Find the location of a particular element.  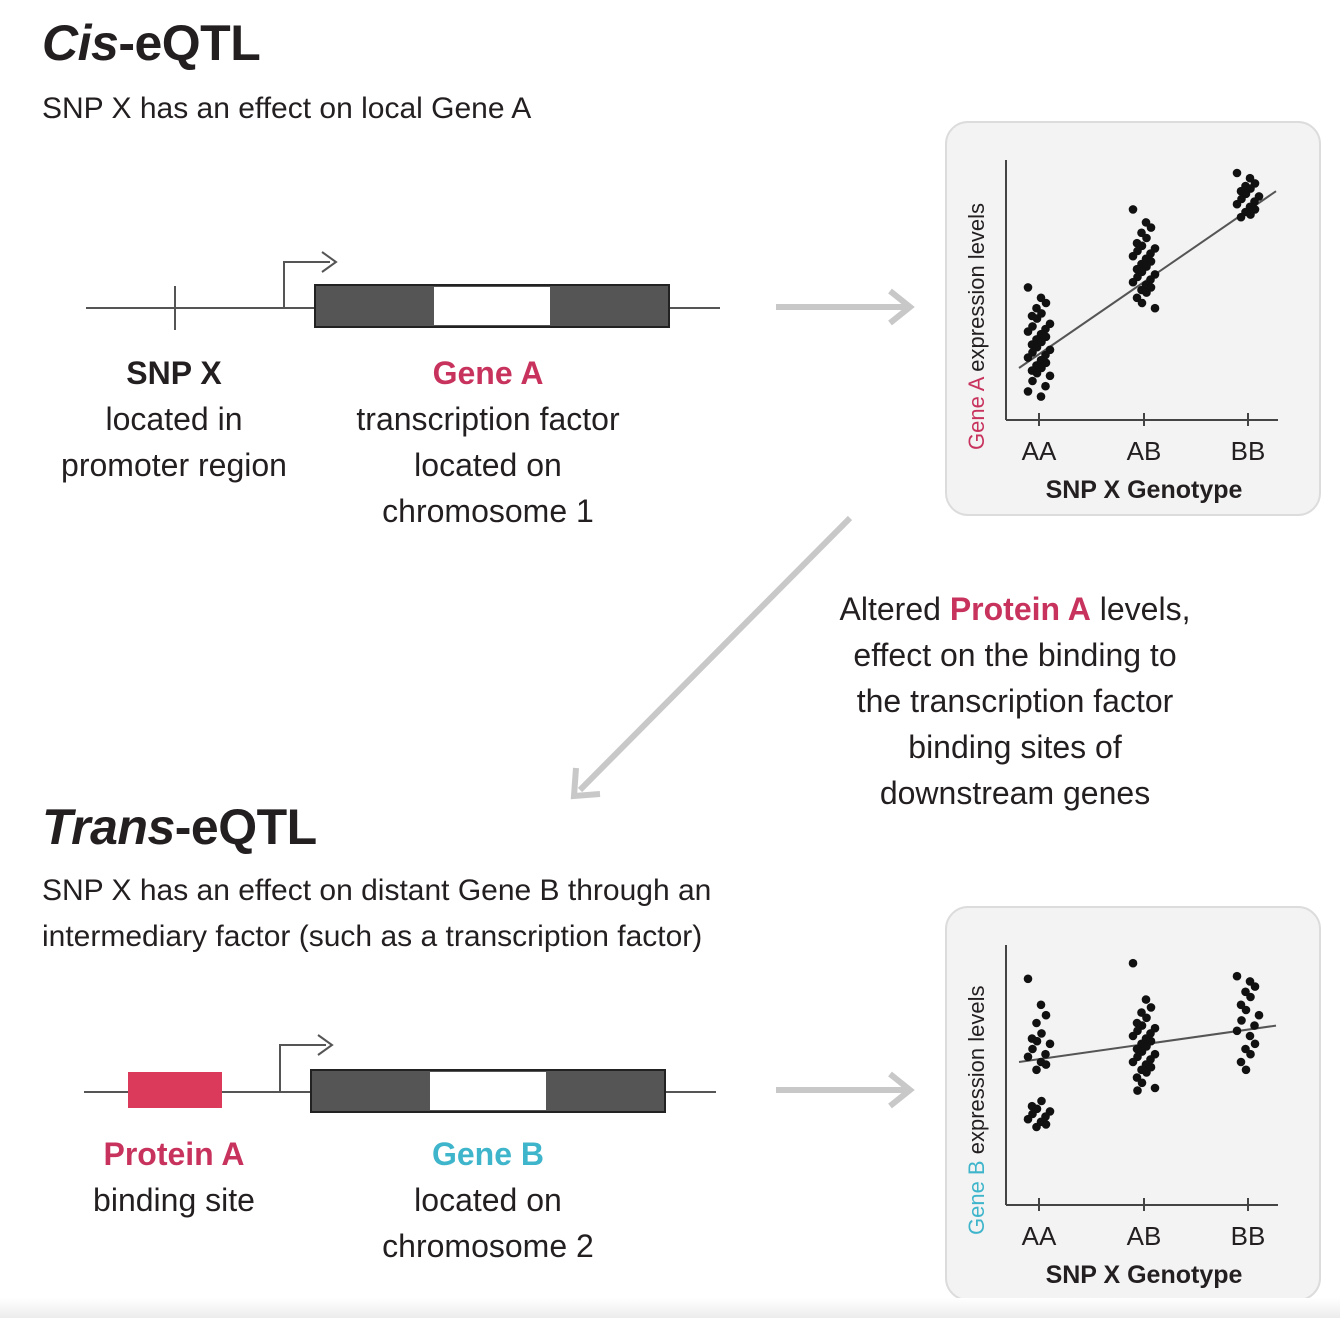

trans-title: Trans-eQTL is located at coordinates (179, 827).